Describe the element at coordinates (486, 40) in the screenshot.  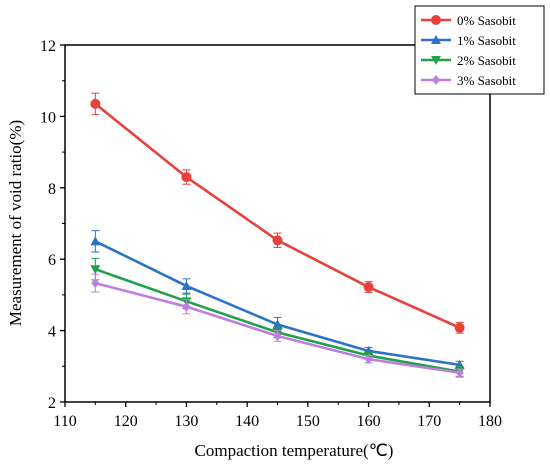
I see `legend-label: 1% Sasobit` at that location.